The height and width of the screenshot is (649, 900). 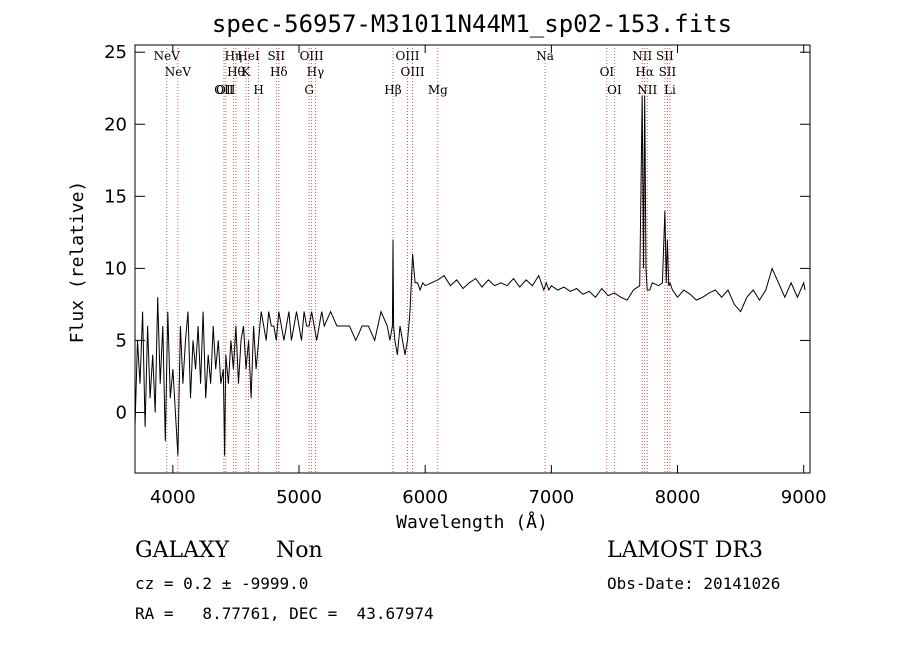 What do you see at coordinates (438, 90) in the screenshot?
I see `line-label-mg: Mg` at bounding box center [438, 90].